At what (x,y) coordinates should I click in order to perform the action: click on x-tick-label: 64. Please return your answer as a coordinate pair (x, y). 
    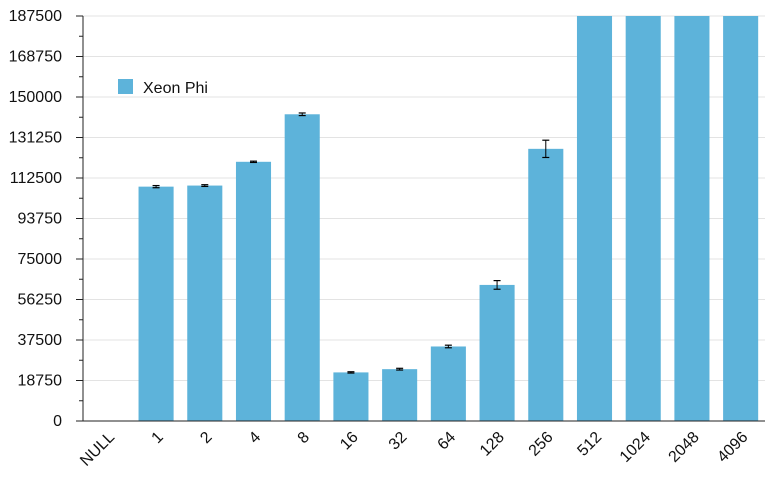
    Looking at the image, I should click on (447, 441).